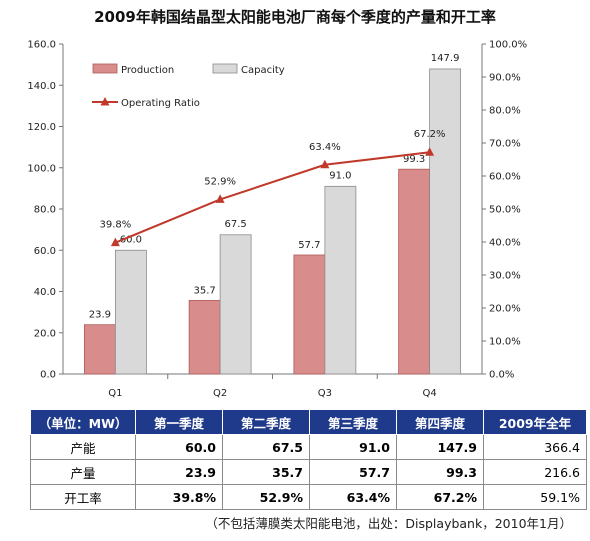  What do you see at coordinates (41, 45) in the screenshot?
I see `y-left-tick-label: 160.0` at bounding box center [41, 45].